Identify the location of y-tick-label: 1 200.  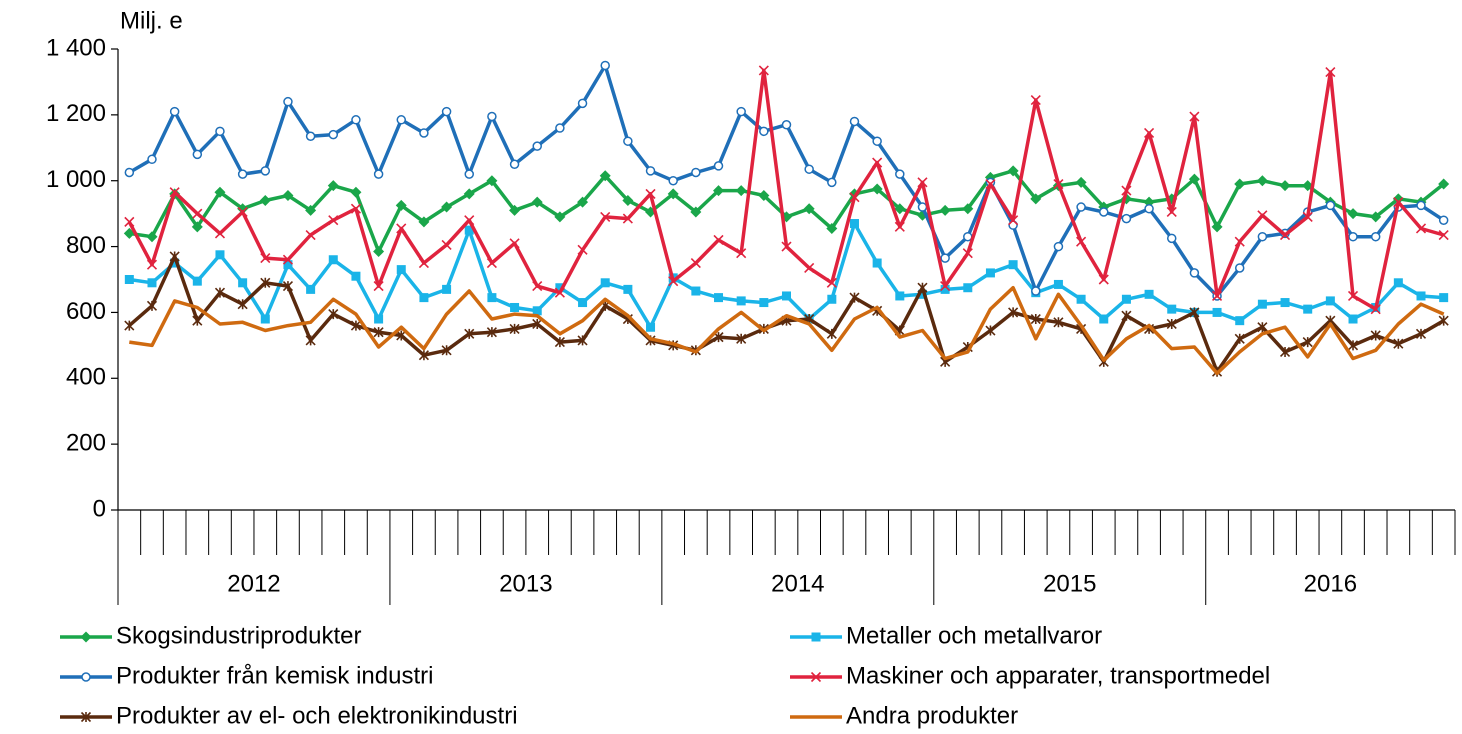
(76, 113).